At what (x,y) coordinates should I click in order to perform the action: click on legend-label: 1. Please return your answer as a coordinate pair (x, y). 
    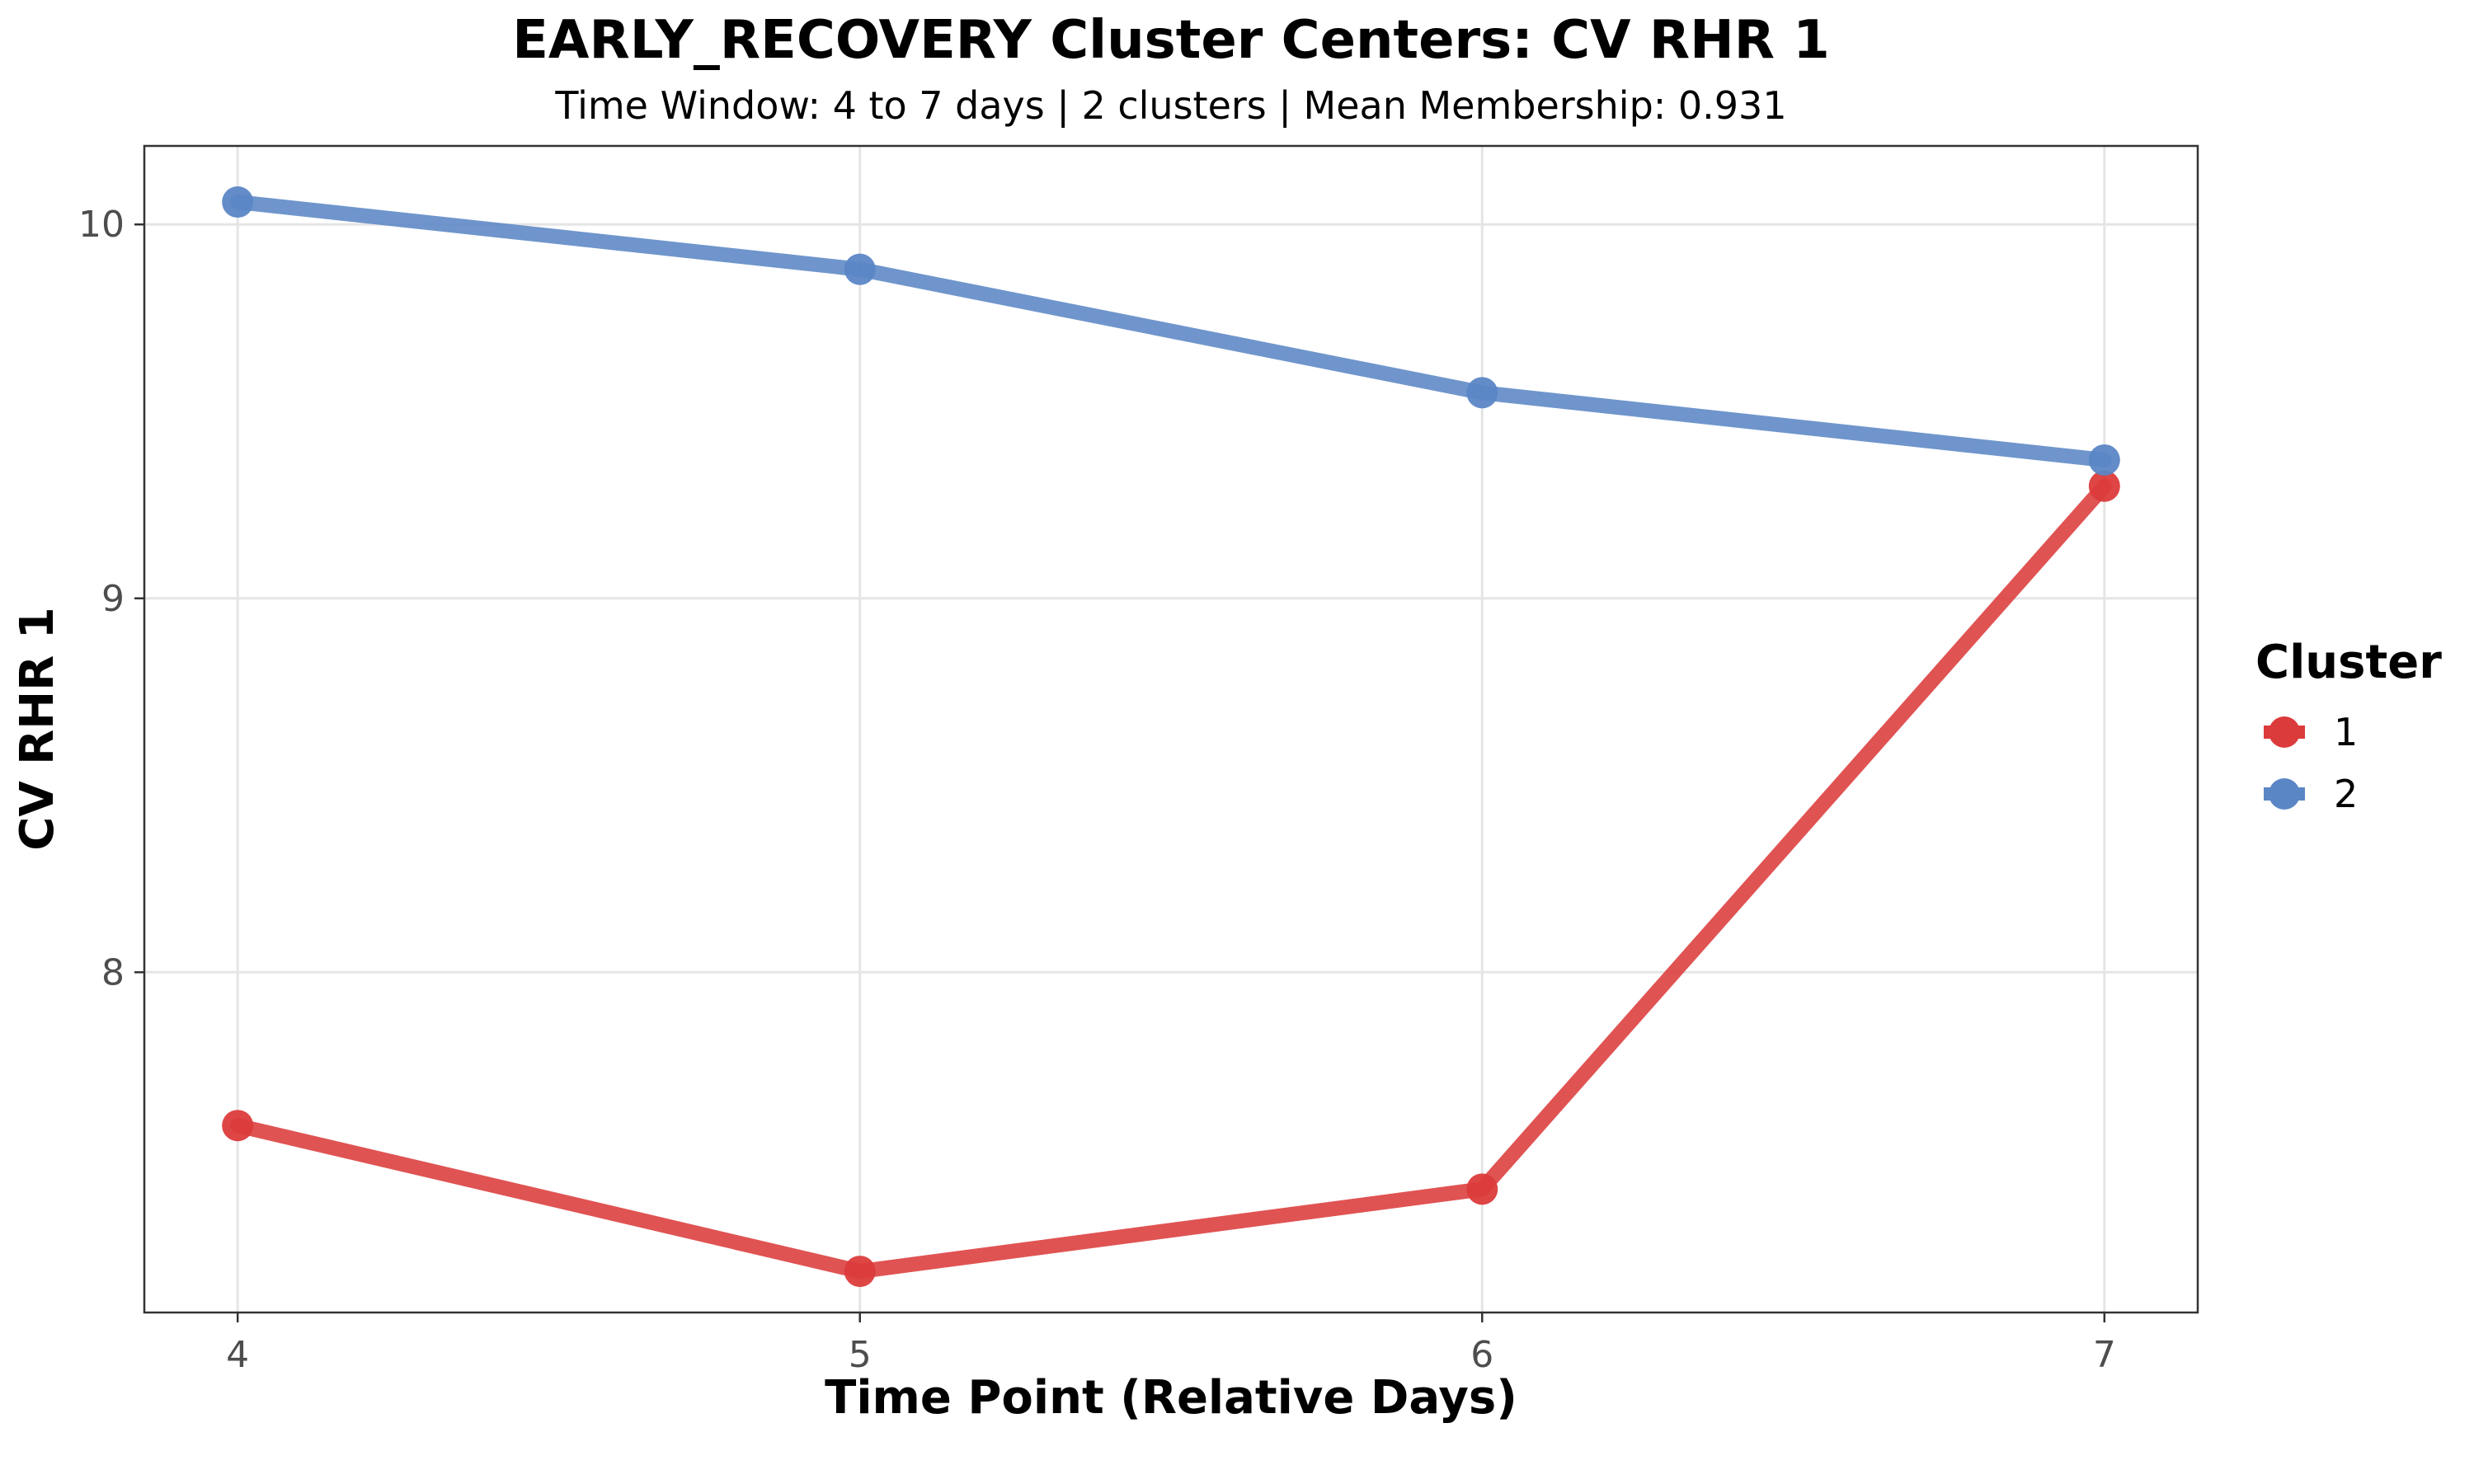
    Looking at the image, I should click on (2346, 732).